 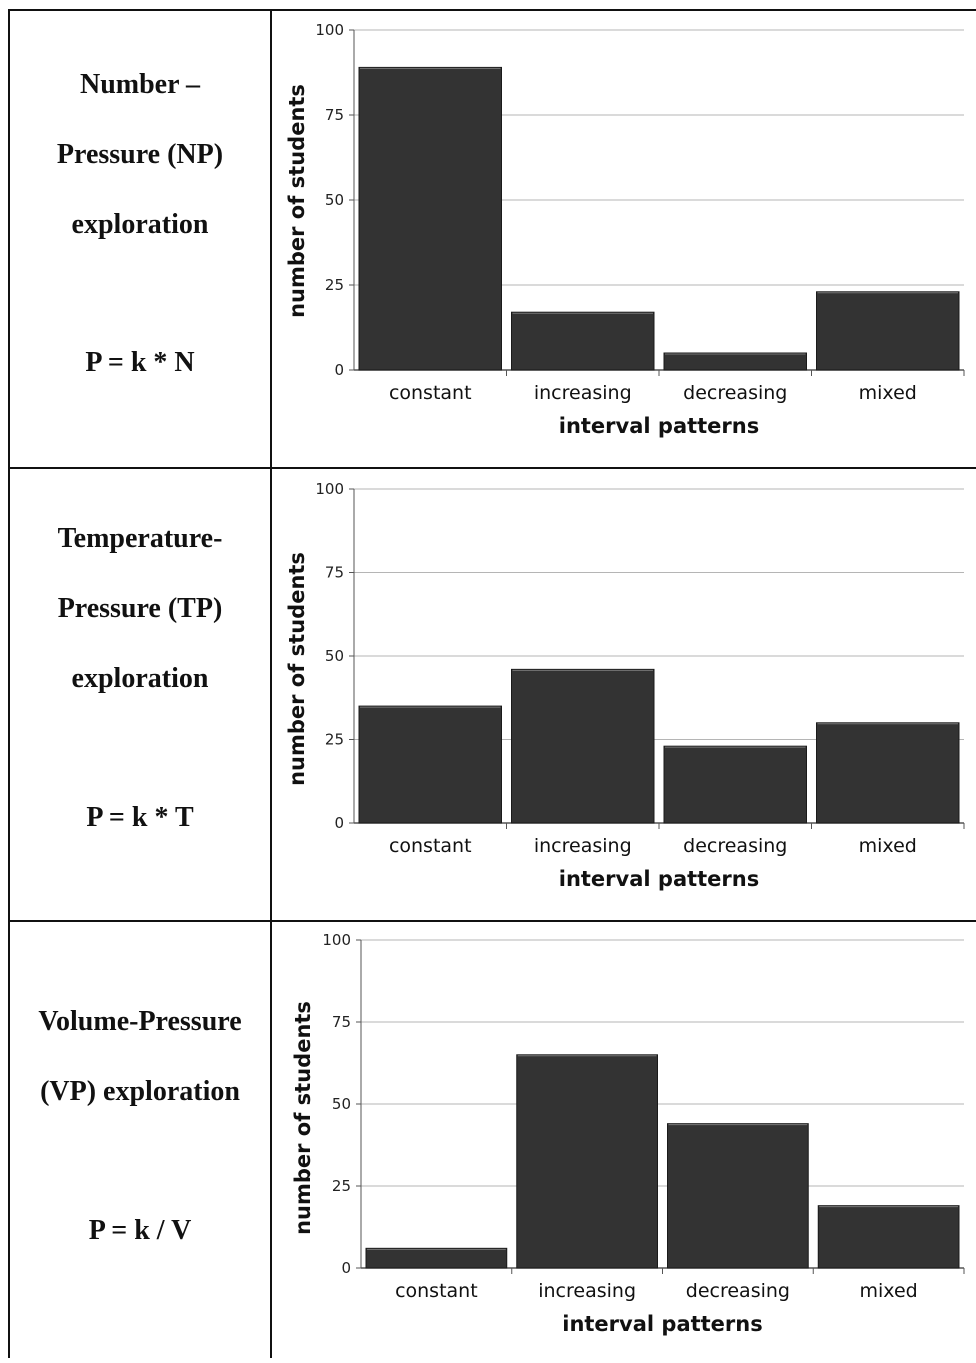 What do you see at coordinates (140, 154) in the screenshot?
I see `label-line: Pressure (NP)` at bounding box center [140, 154].